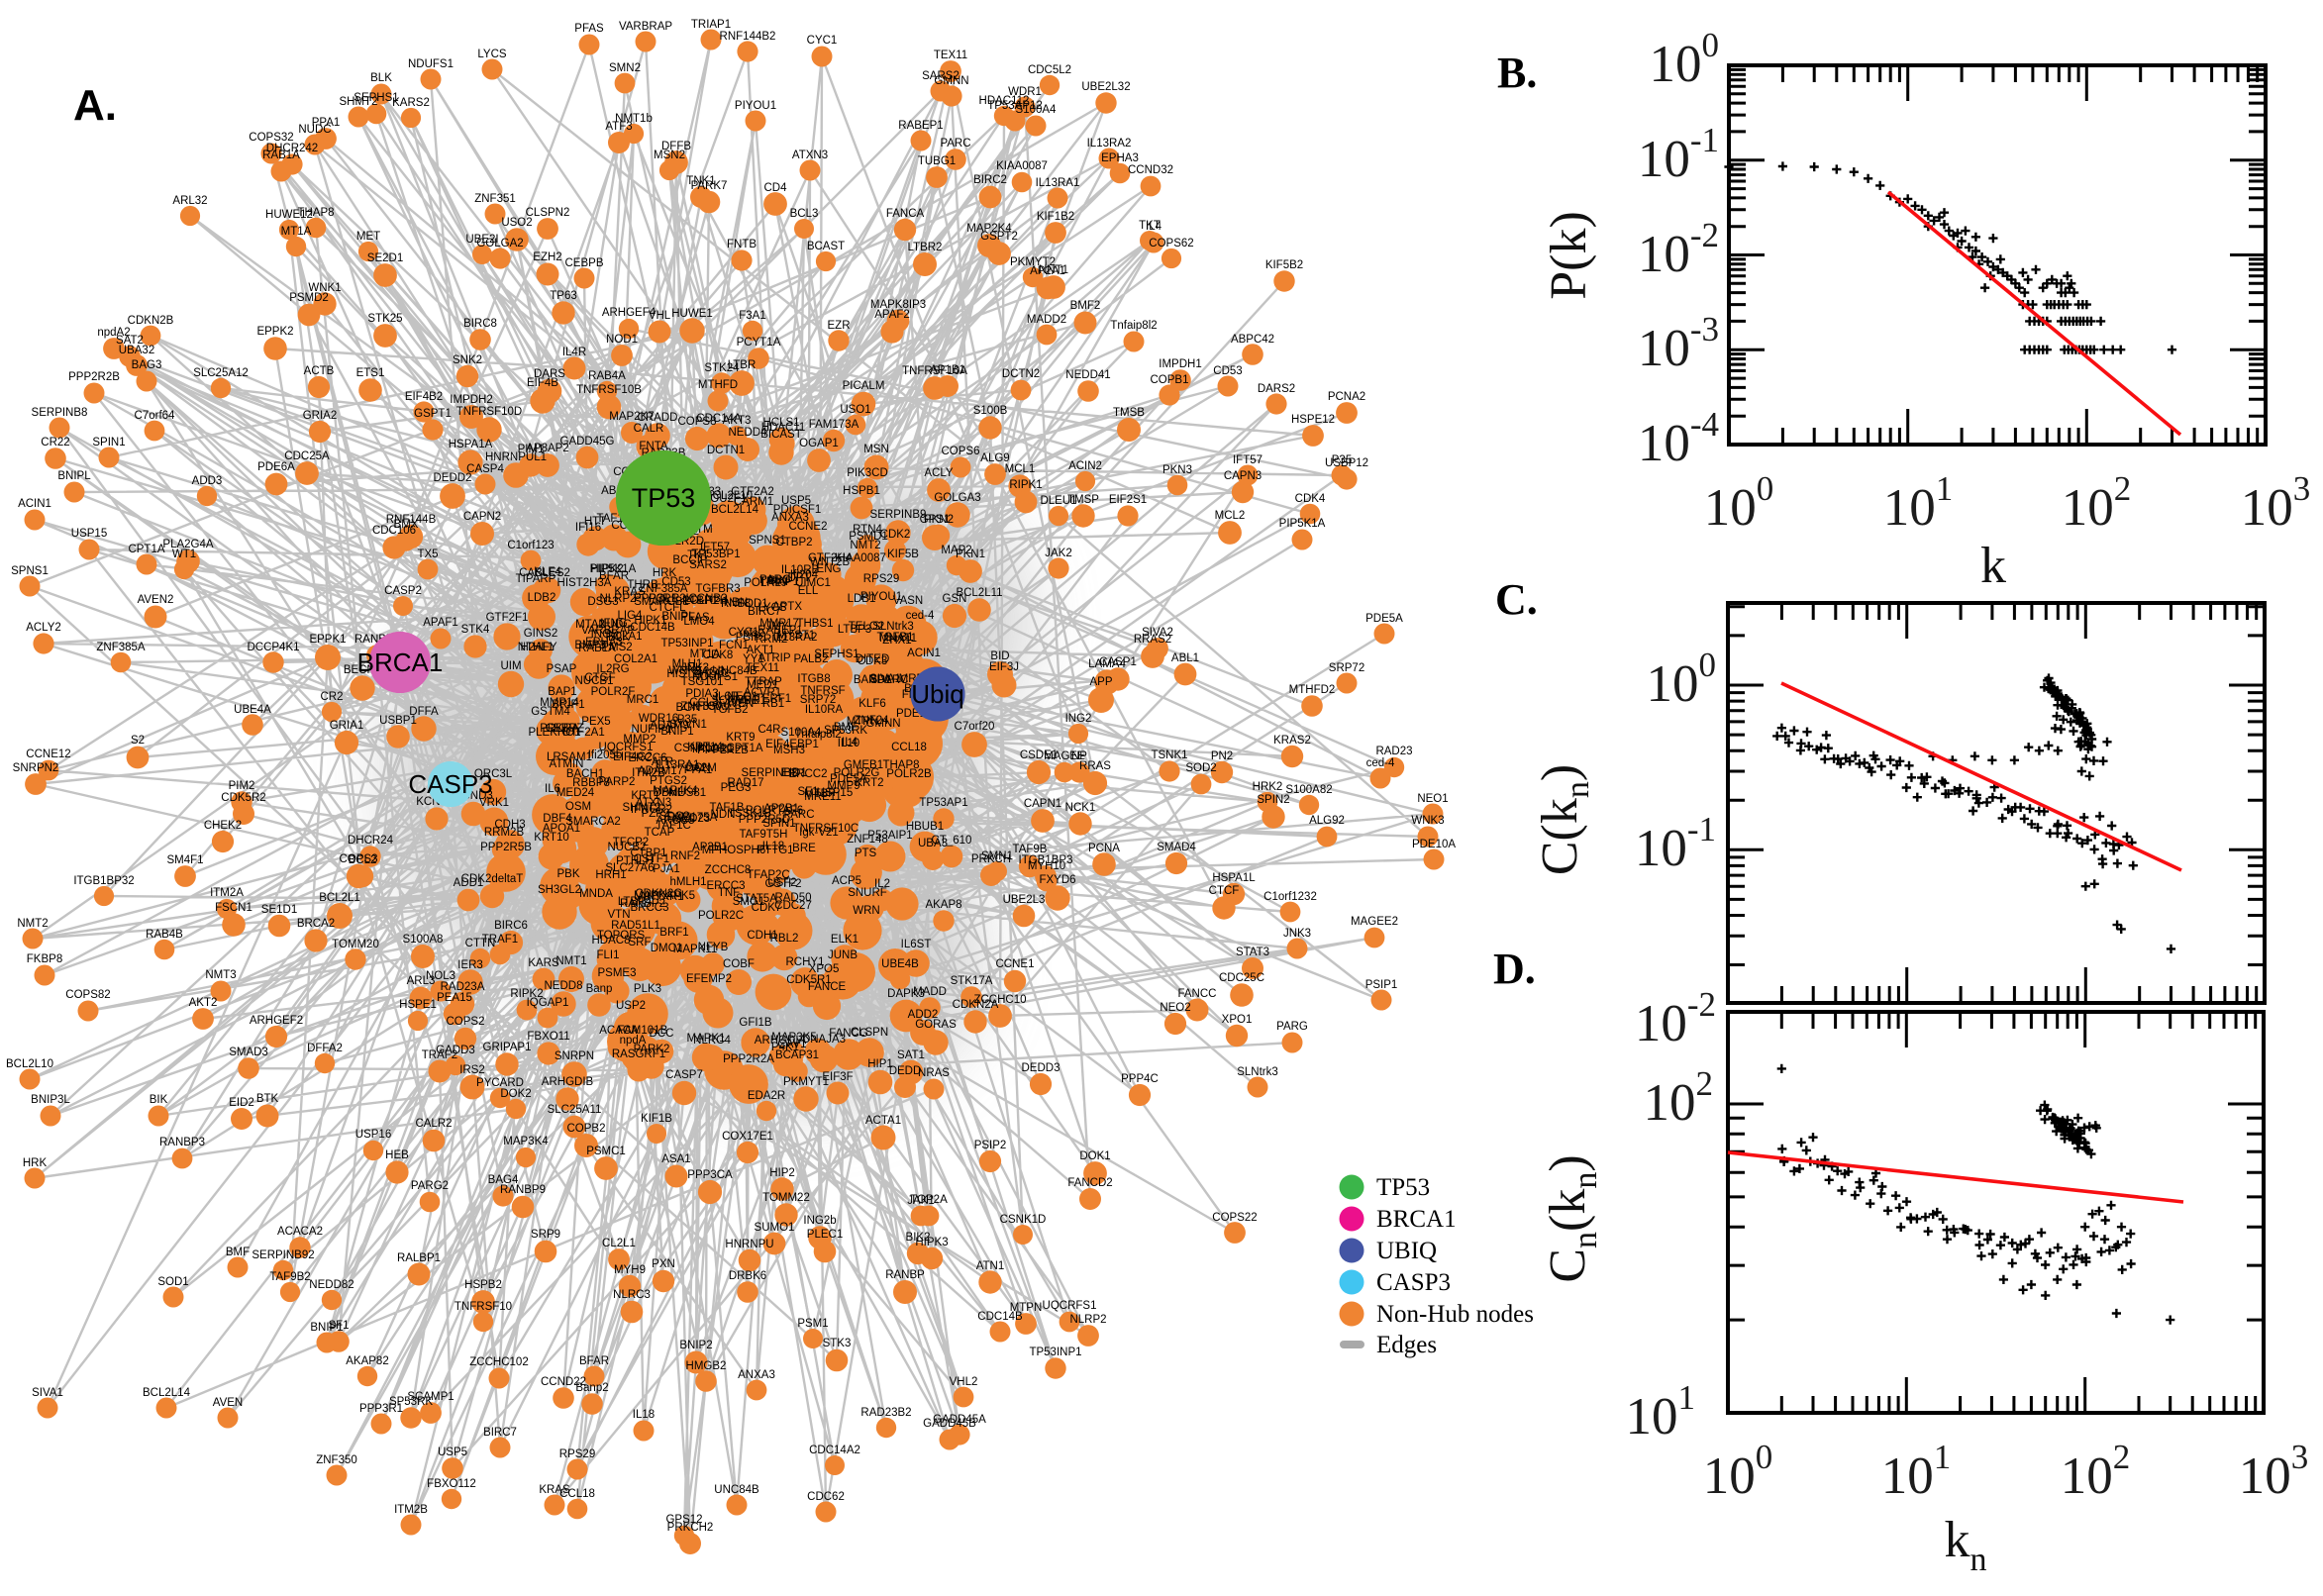 Image resolution: width=2323 pixels, height=1596 pixels. What do you see at coordinates (770, 773) in the screenshot?
I see `svg-text: SERPINB8` at bounding box center [770, 773].